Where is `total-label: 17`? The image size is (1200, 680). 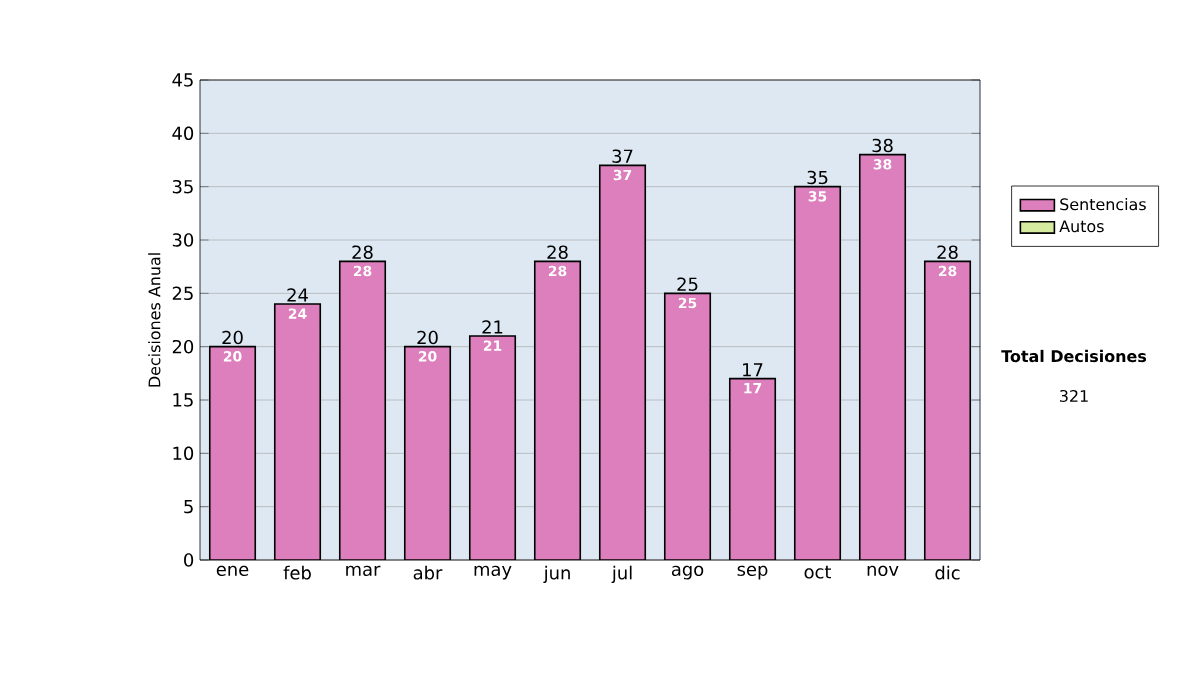 total-label: 17 is located at coordinates (753, 370).